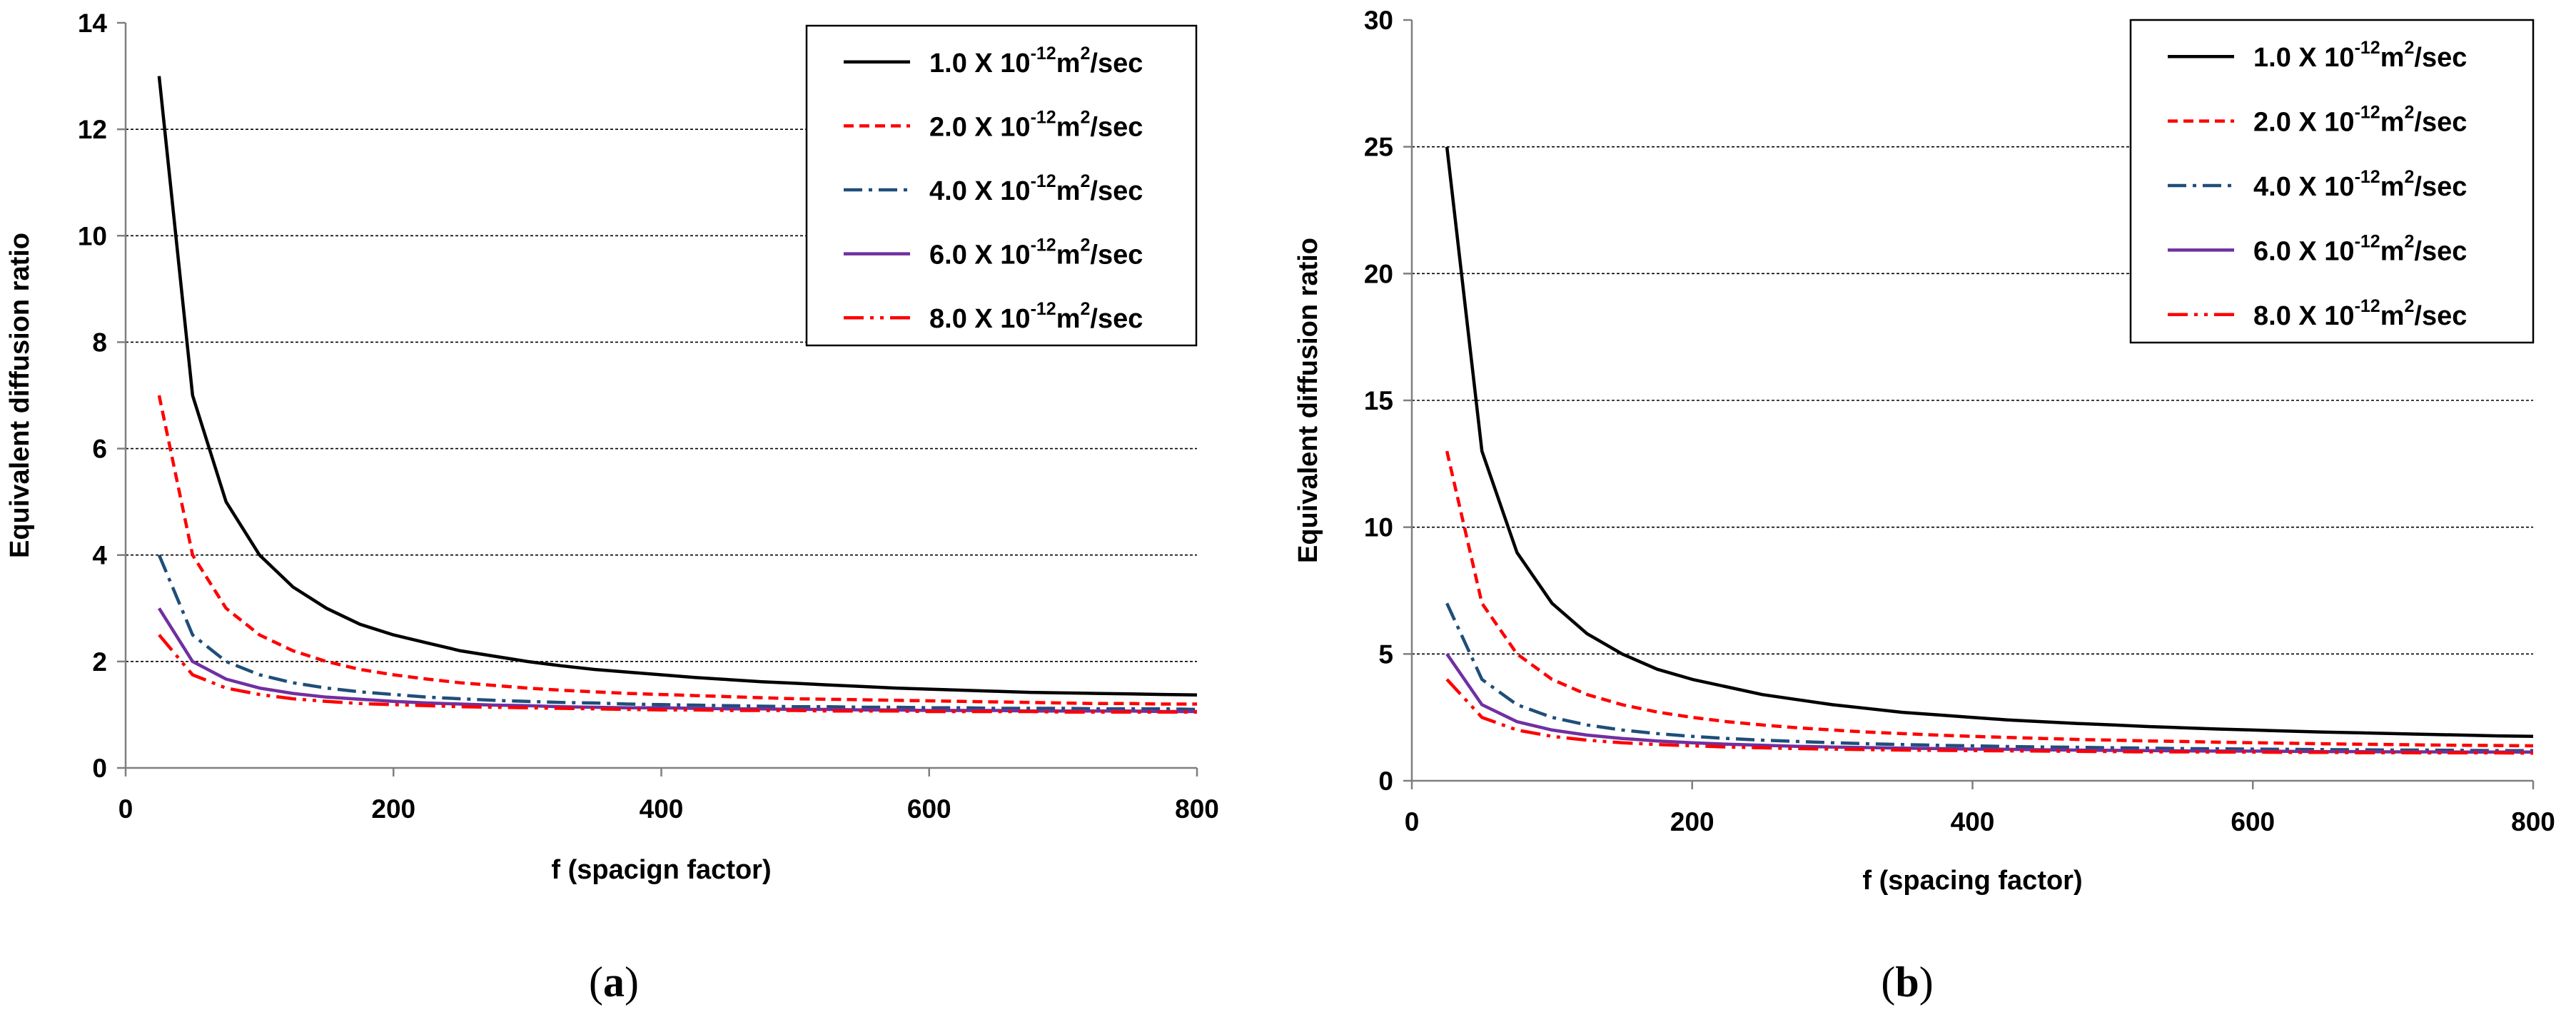  What do you see at coordinates (1308, 400) in the screenshot?
I see `y-axis-title-b: Equivalent diffusion ratio` at bounding box center [1308, 400].